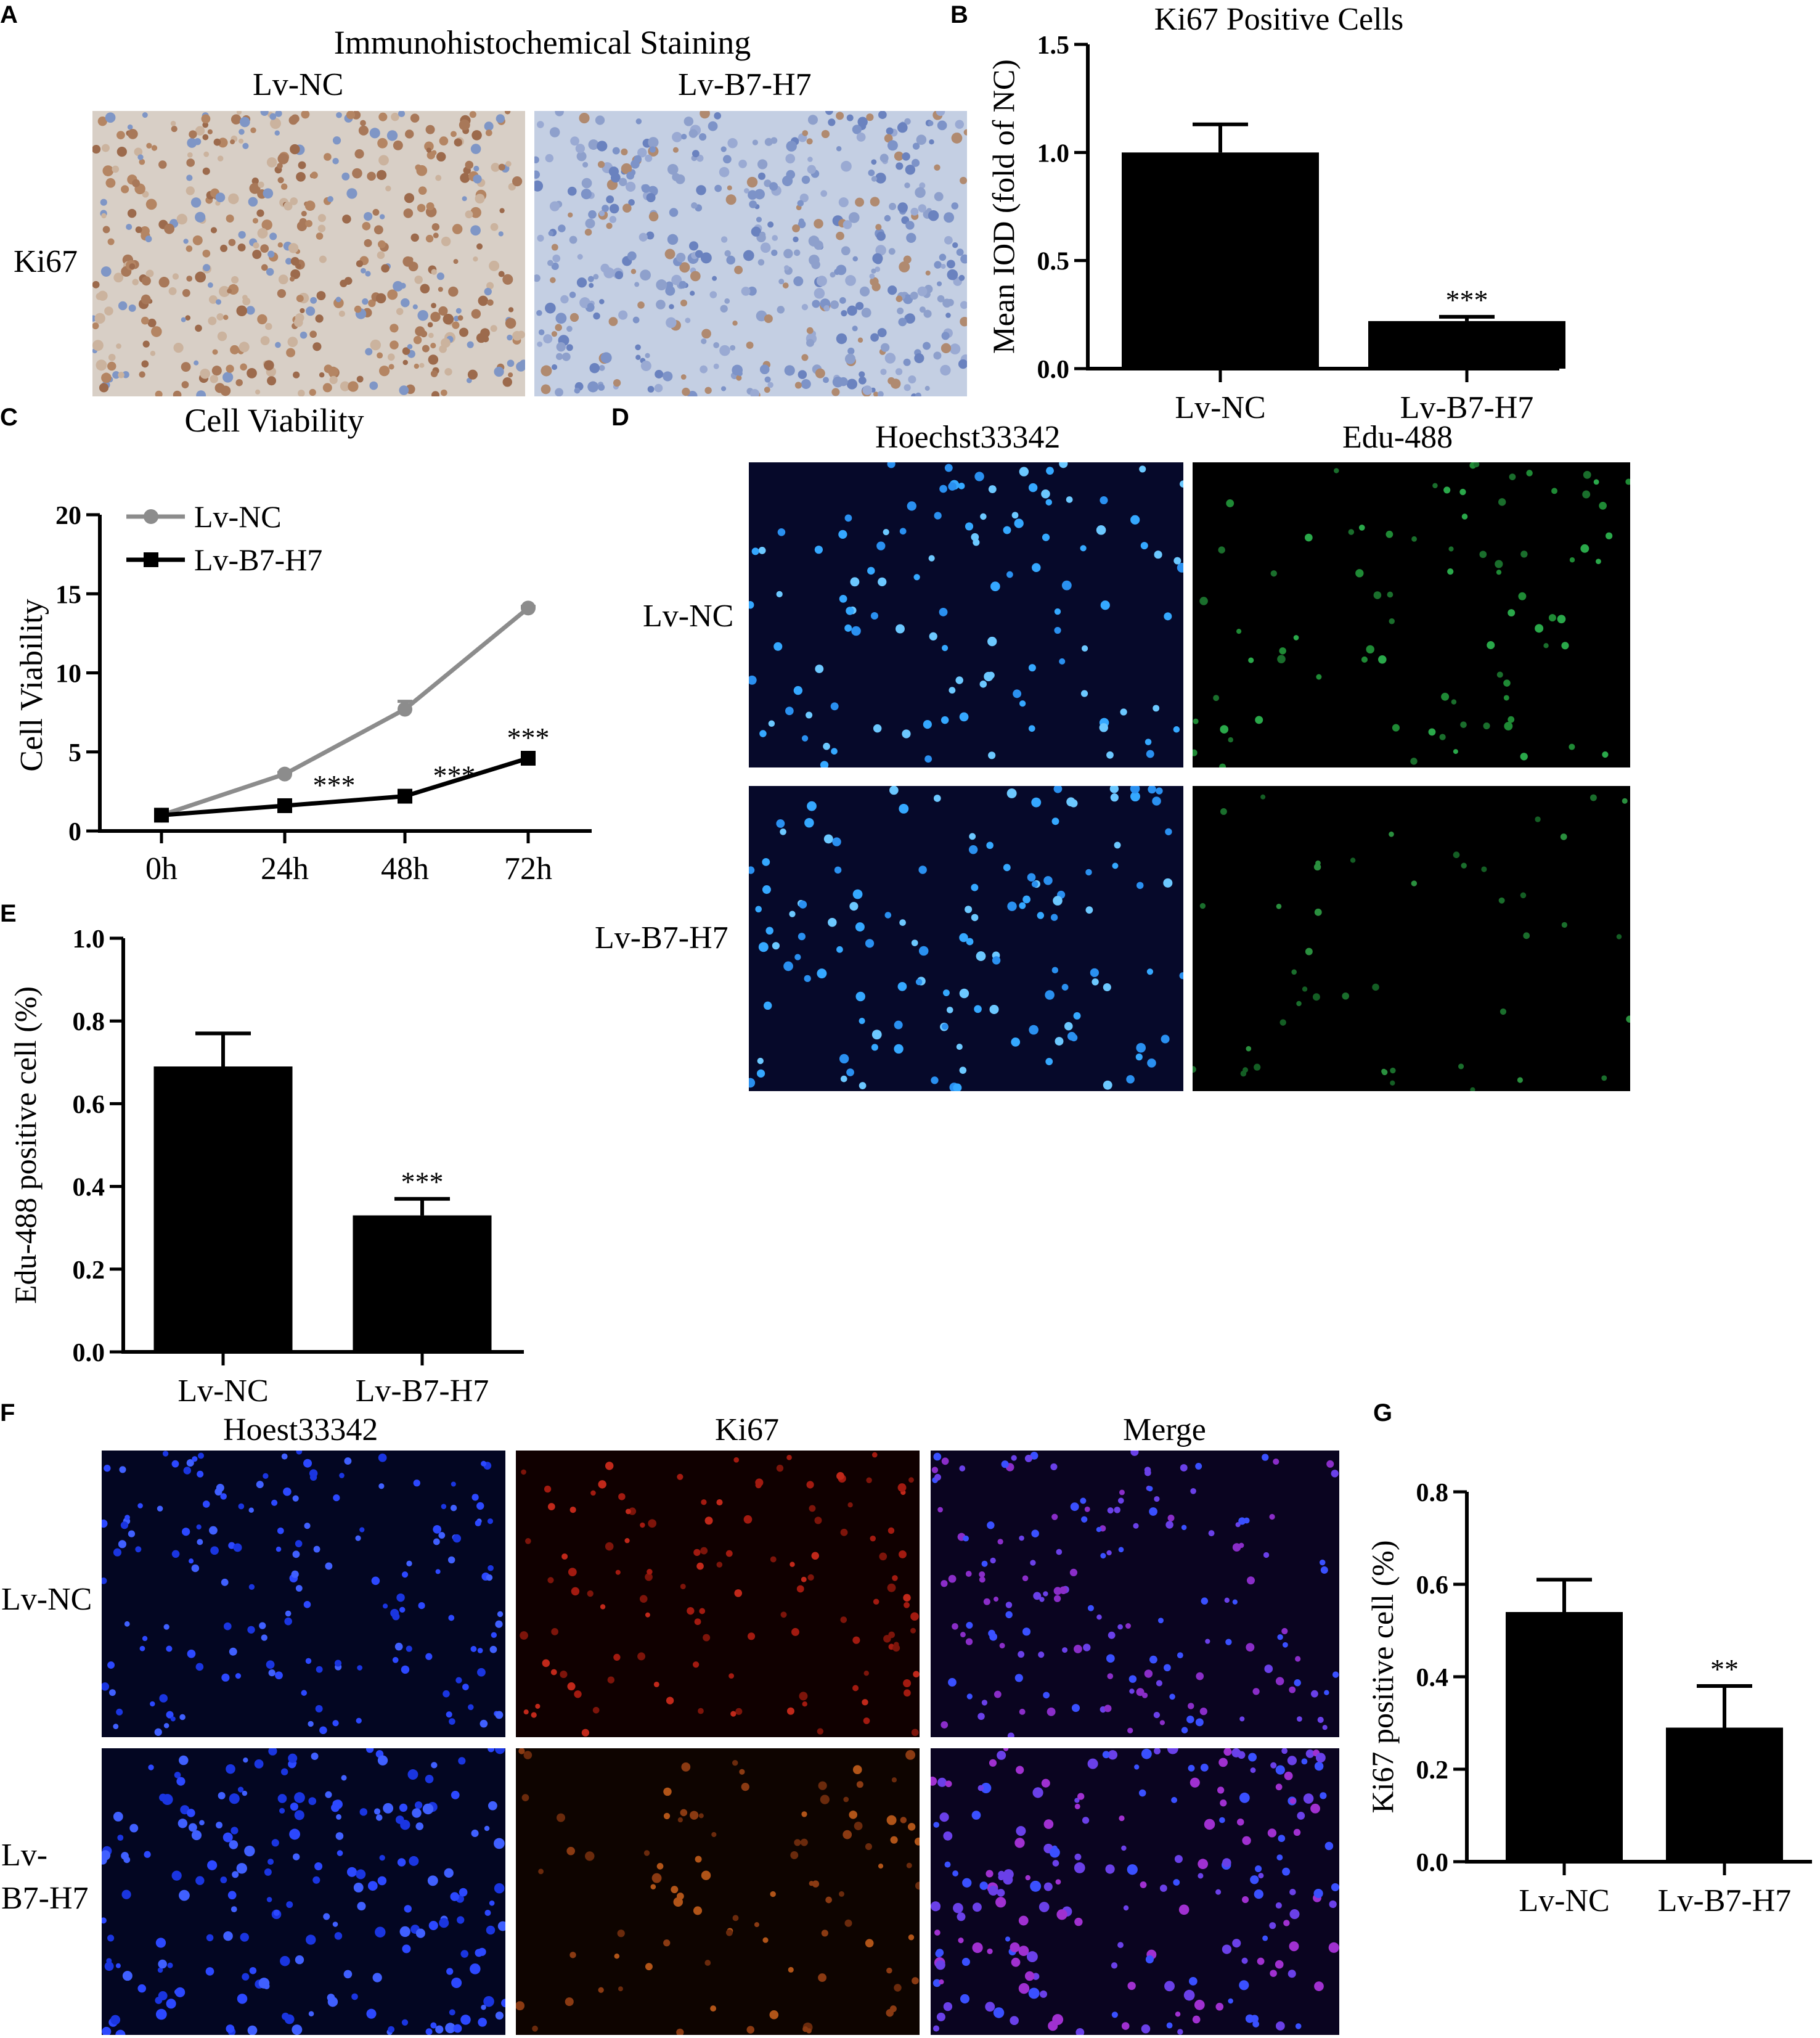 Image resolution: width=1820 pixels, height=2038 pixels. Describe the element at coordinates (74, 753) in the screenshot. I see `y-tick-label: 5` at that location.